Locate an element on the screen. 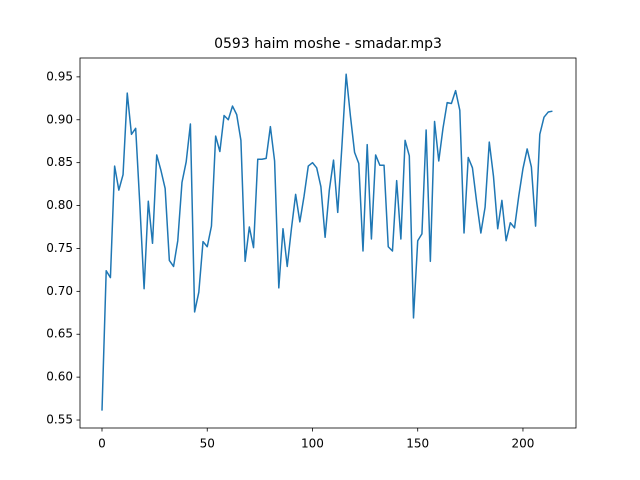 This screenshot has height=480, width=640. y-tick-label: 0.70 is located at coordinates (59, 291).